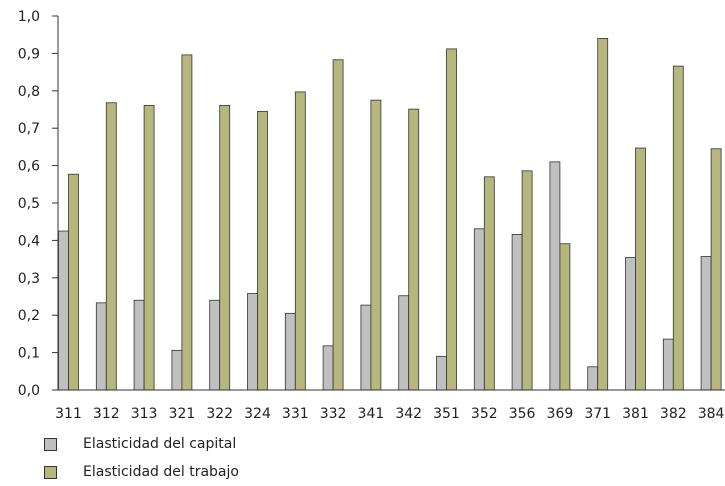 The height and width of the screenshot is (486, 725). I want to click on x-tick-label: 312, so click(106, 414).